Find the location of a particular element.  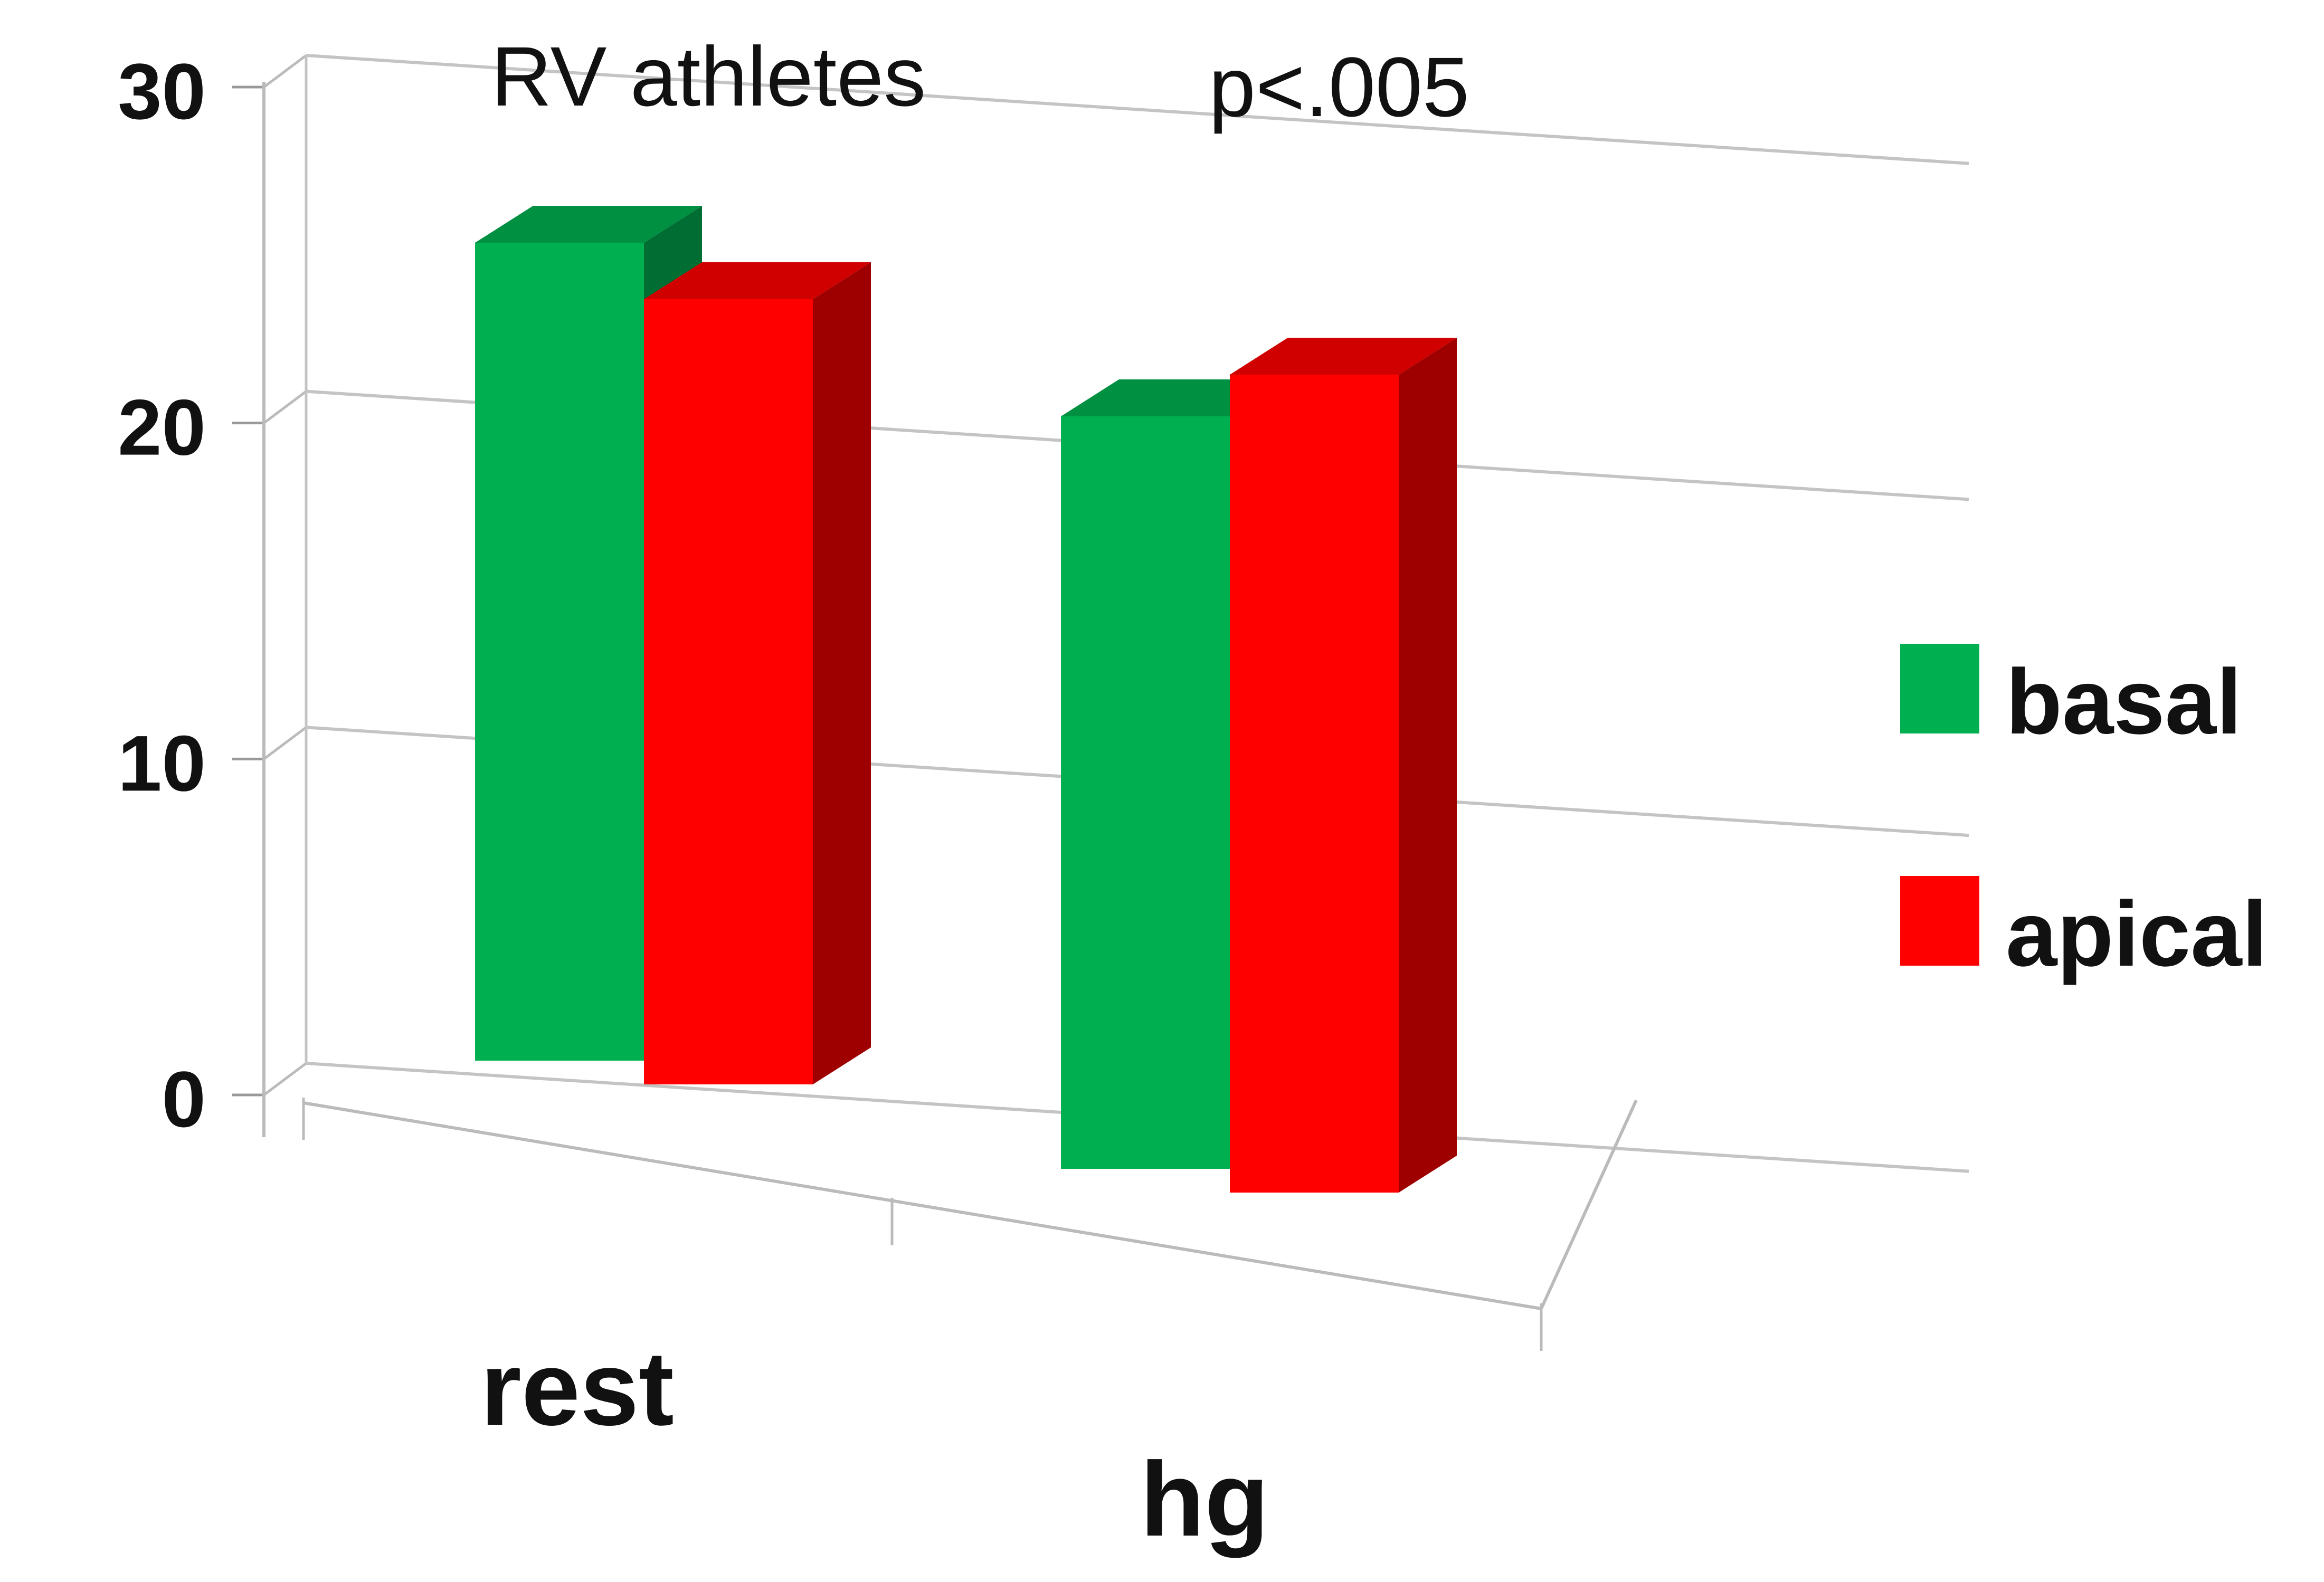

x-axis-line is located at coordinates (922, 1205).